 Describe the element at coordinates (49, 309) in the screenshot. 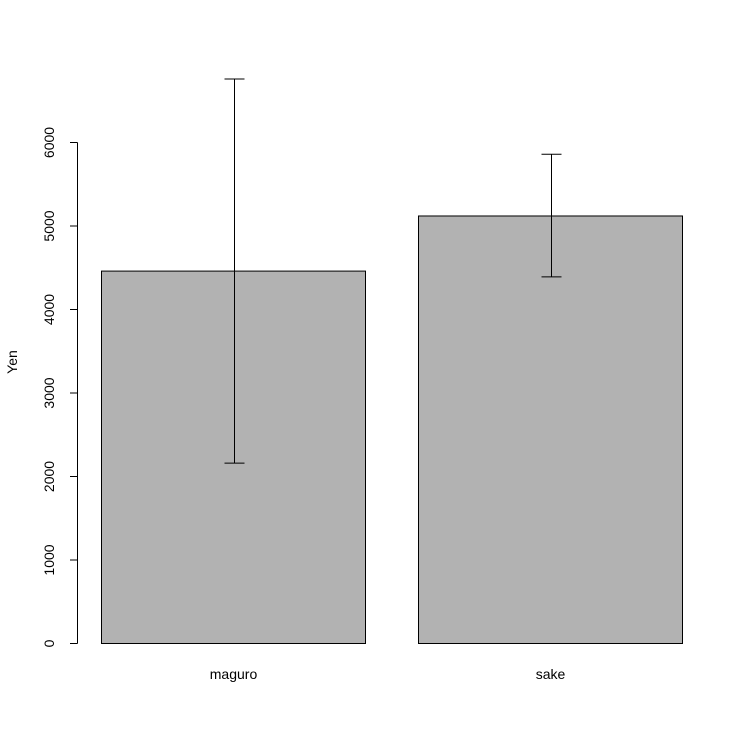

I see `y-tick-label: 4000` at that location.